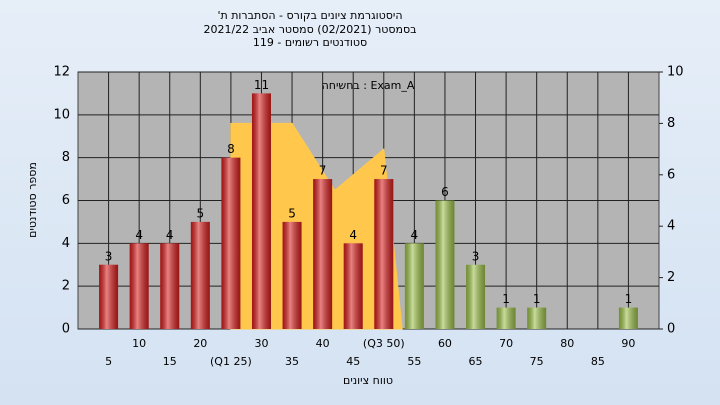 Image resolution: width=720 pixels, height=405 pixels. I want to click on x-tick-label: 20, so click(200, 343).